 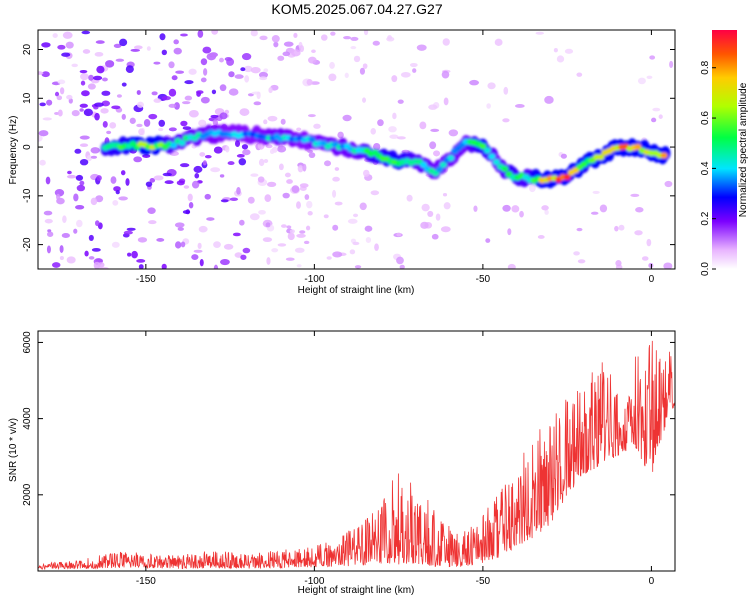 What do you see at coordinates (314, 581) in the screenshot?
I see `snr-x-tick-label: -100` at bounding box center [314, 581].